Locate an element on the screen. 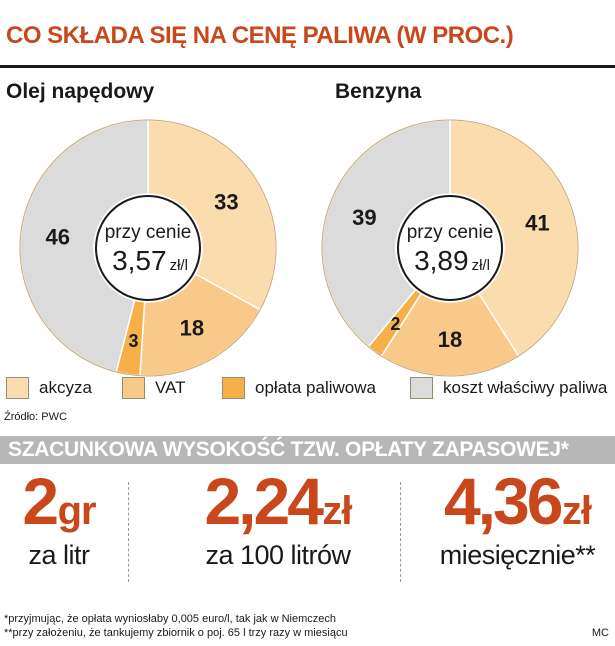  legend-swatch-oplata is located at coordinates (233, 388).